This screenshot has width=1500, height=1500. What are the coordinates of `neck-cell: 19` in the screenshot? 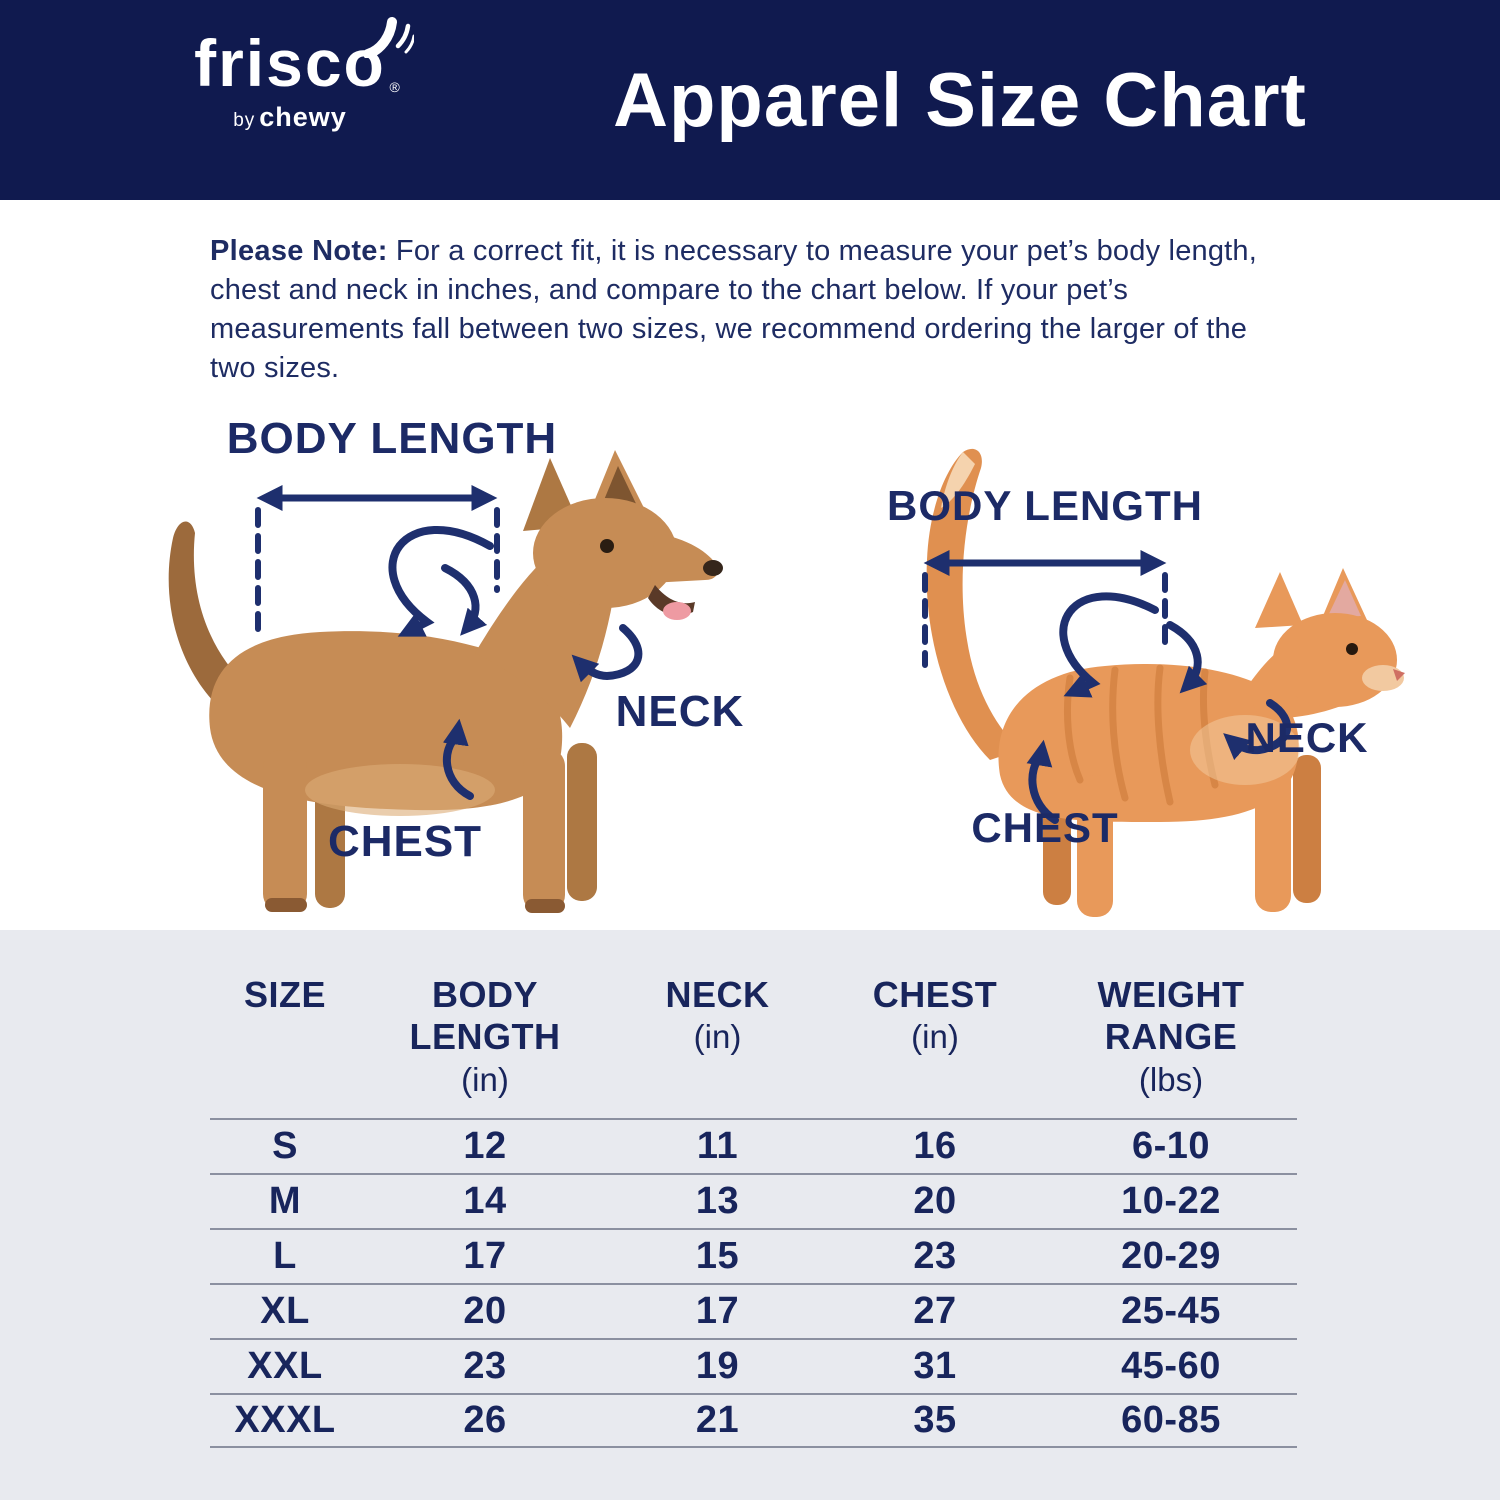 It's located at (717, 1366).